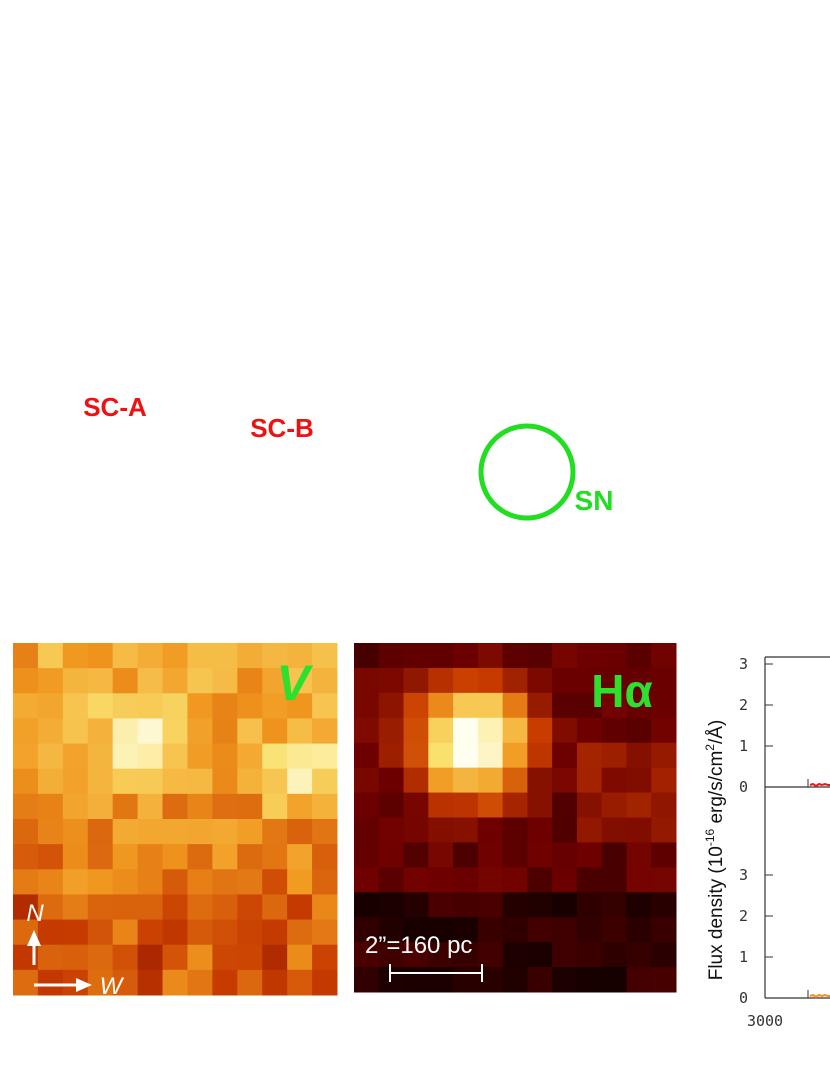  What do you see at coordinates (710, 747) in the screenshot?
I see `label-part: 2` at bounding box center [710, 747].